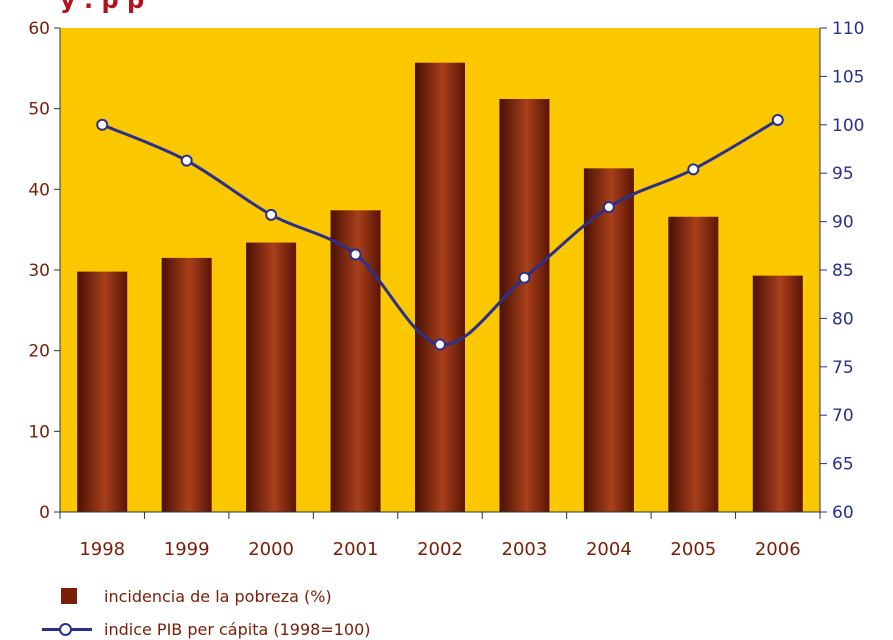 Image resolution: width=893 pixels, height=640 pixels. Describe the element at coordinates (102, 124) in the screenshot. I see `point-1998` at that location.